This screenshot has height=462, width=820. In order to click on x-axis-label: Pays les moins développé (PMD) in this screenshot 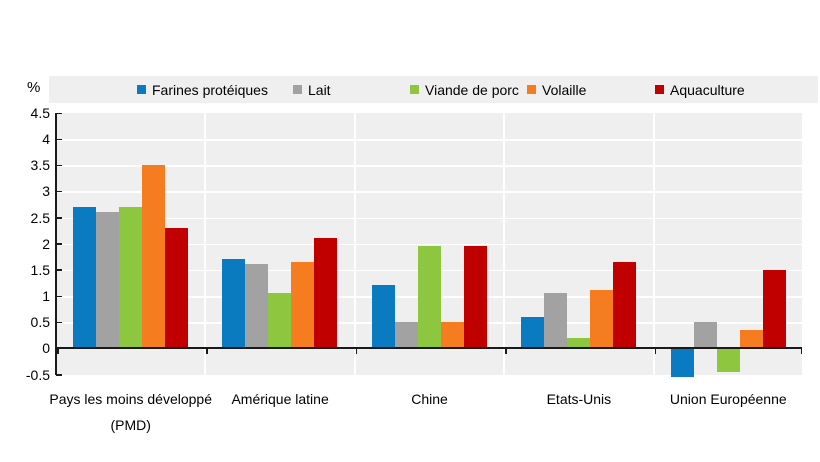, I will do `click(131, 412)`.